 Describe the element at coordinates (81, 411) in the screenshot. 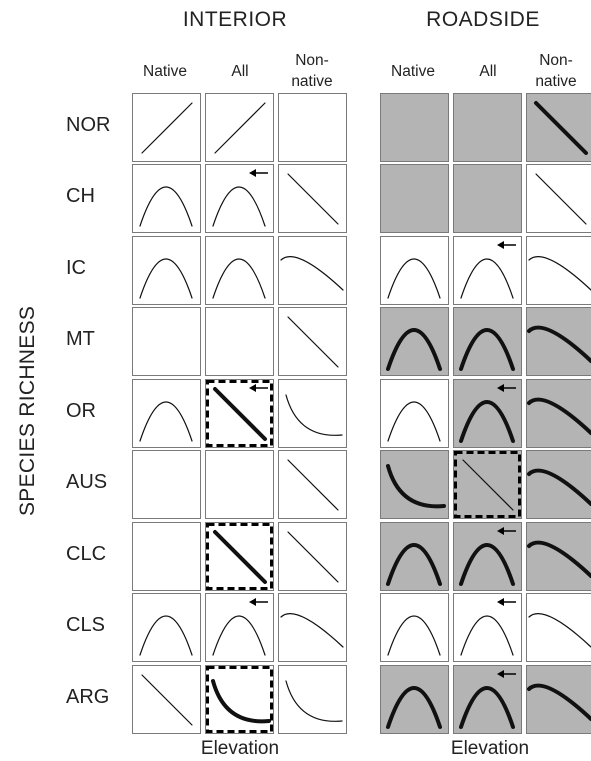

I see `row-label-or: OR` at that location.